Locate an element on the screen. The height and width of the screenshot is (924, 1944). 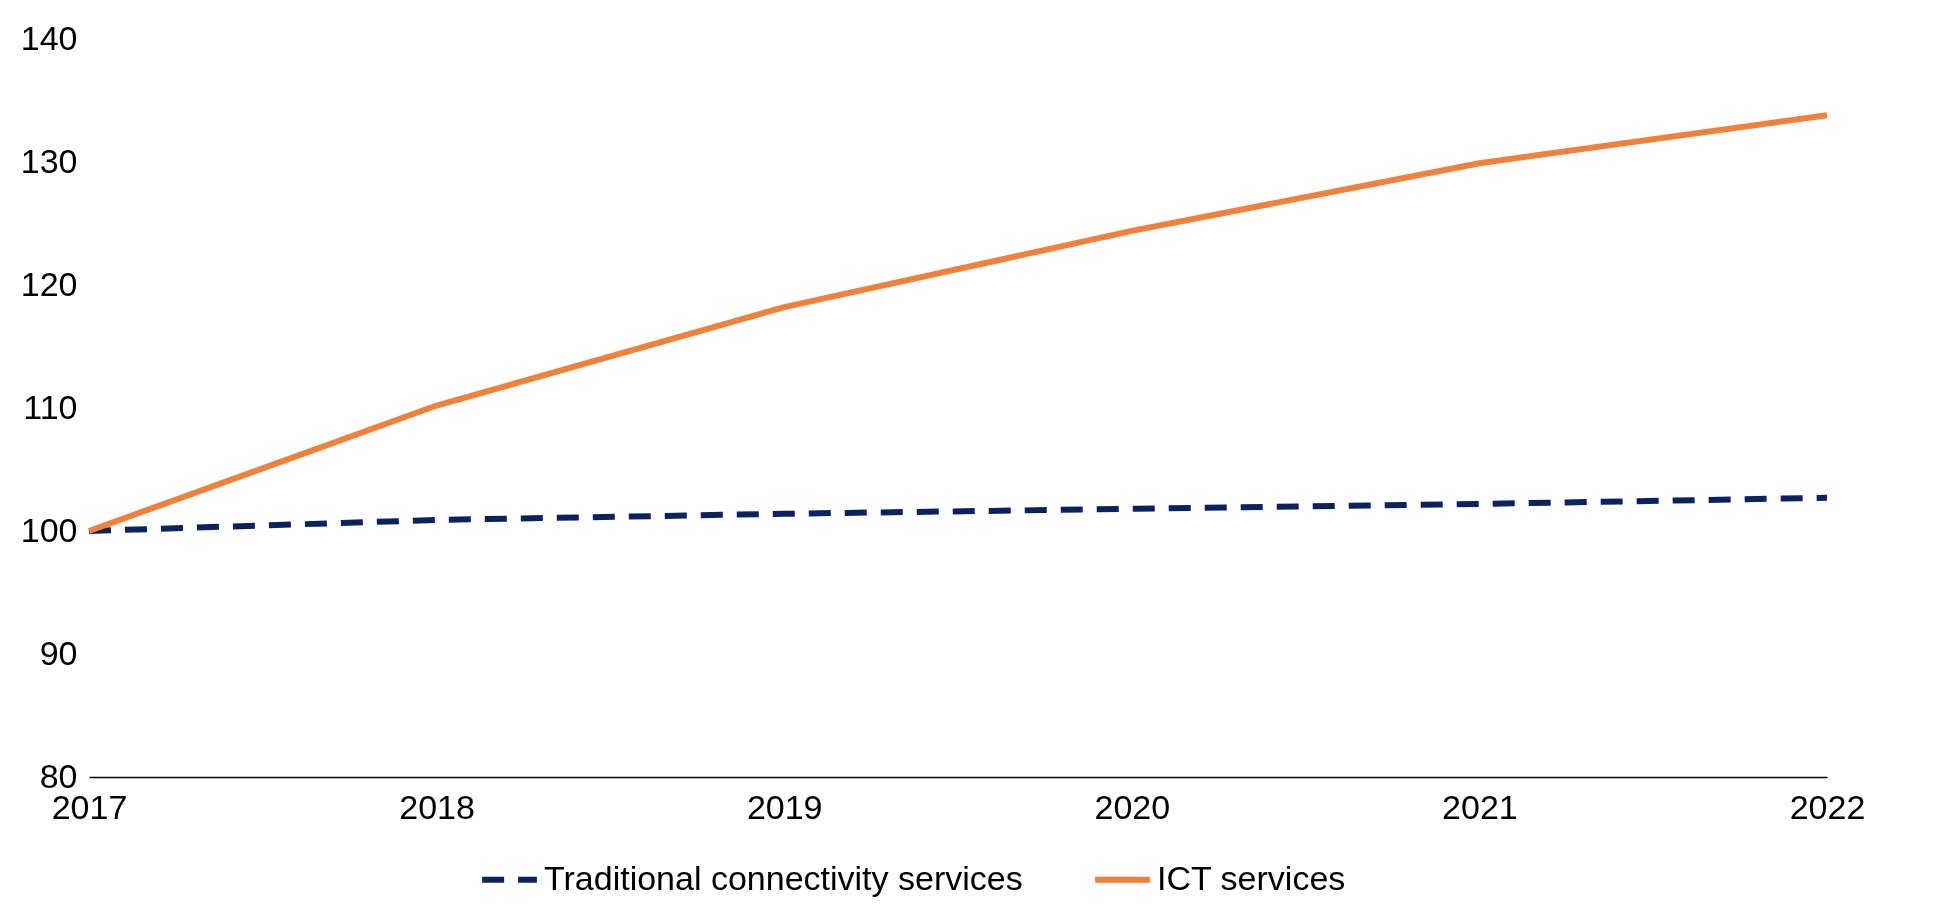
x-tick-label: 2020 is located at coordinates (1132, 806).